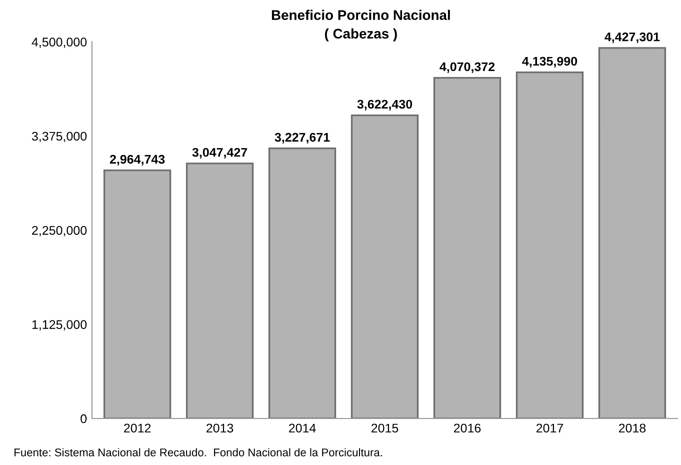  What do you see at coordinates (384, 428) in the screenshot?
I see `x-tick-label: 2015` at bounding box center [384, 428].